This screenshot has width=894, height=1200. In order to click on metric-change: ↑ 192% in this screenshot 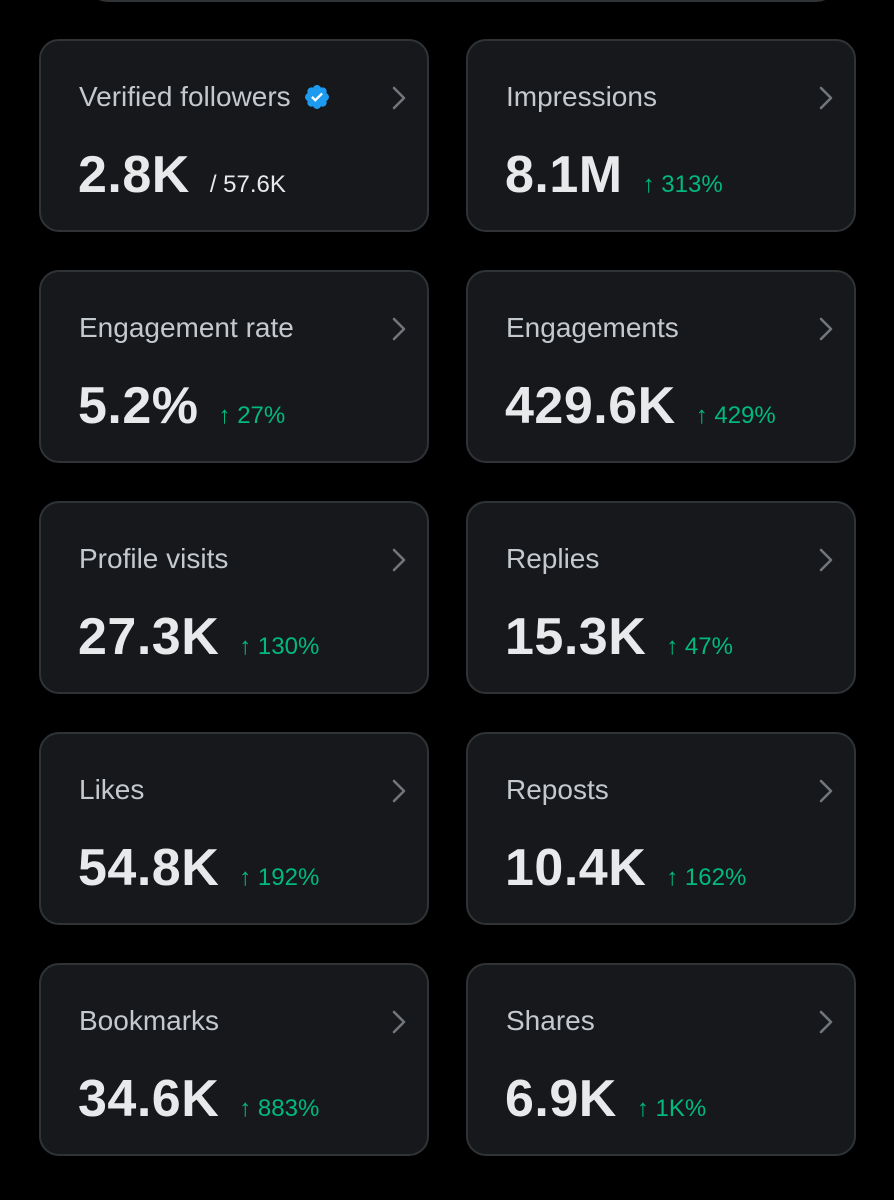, I will do `click(279, 877)`.